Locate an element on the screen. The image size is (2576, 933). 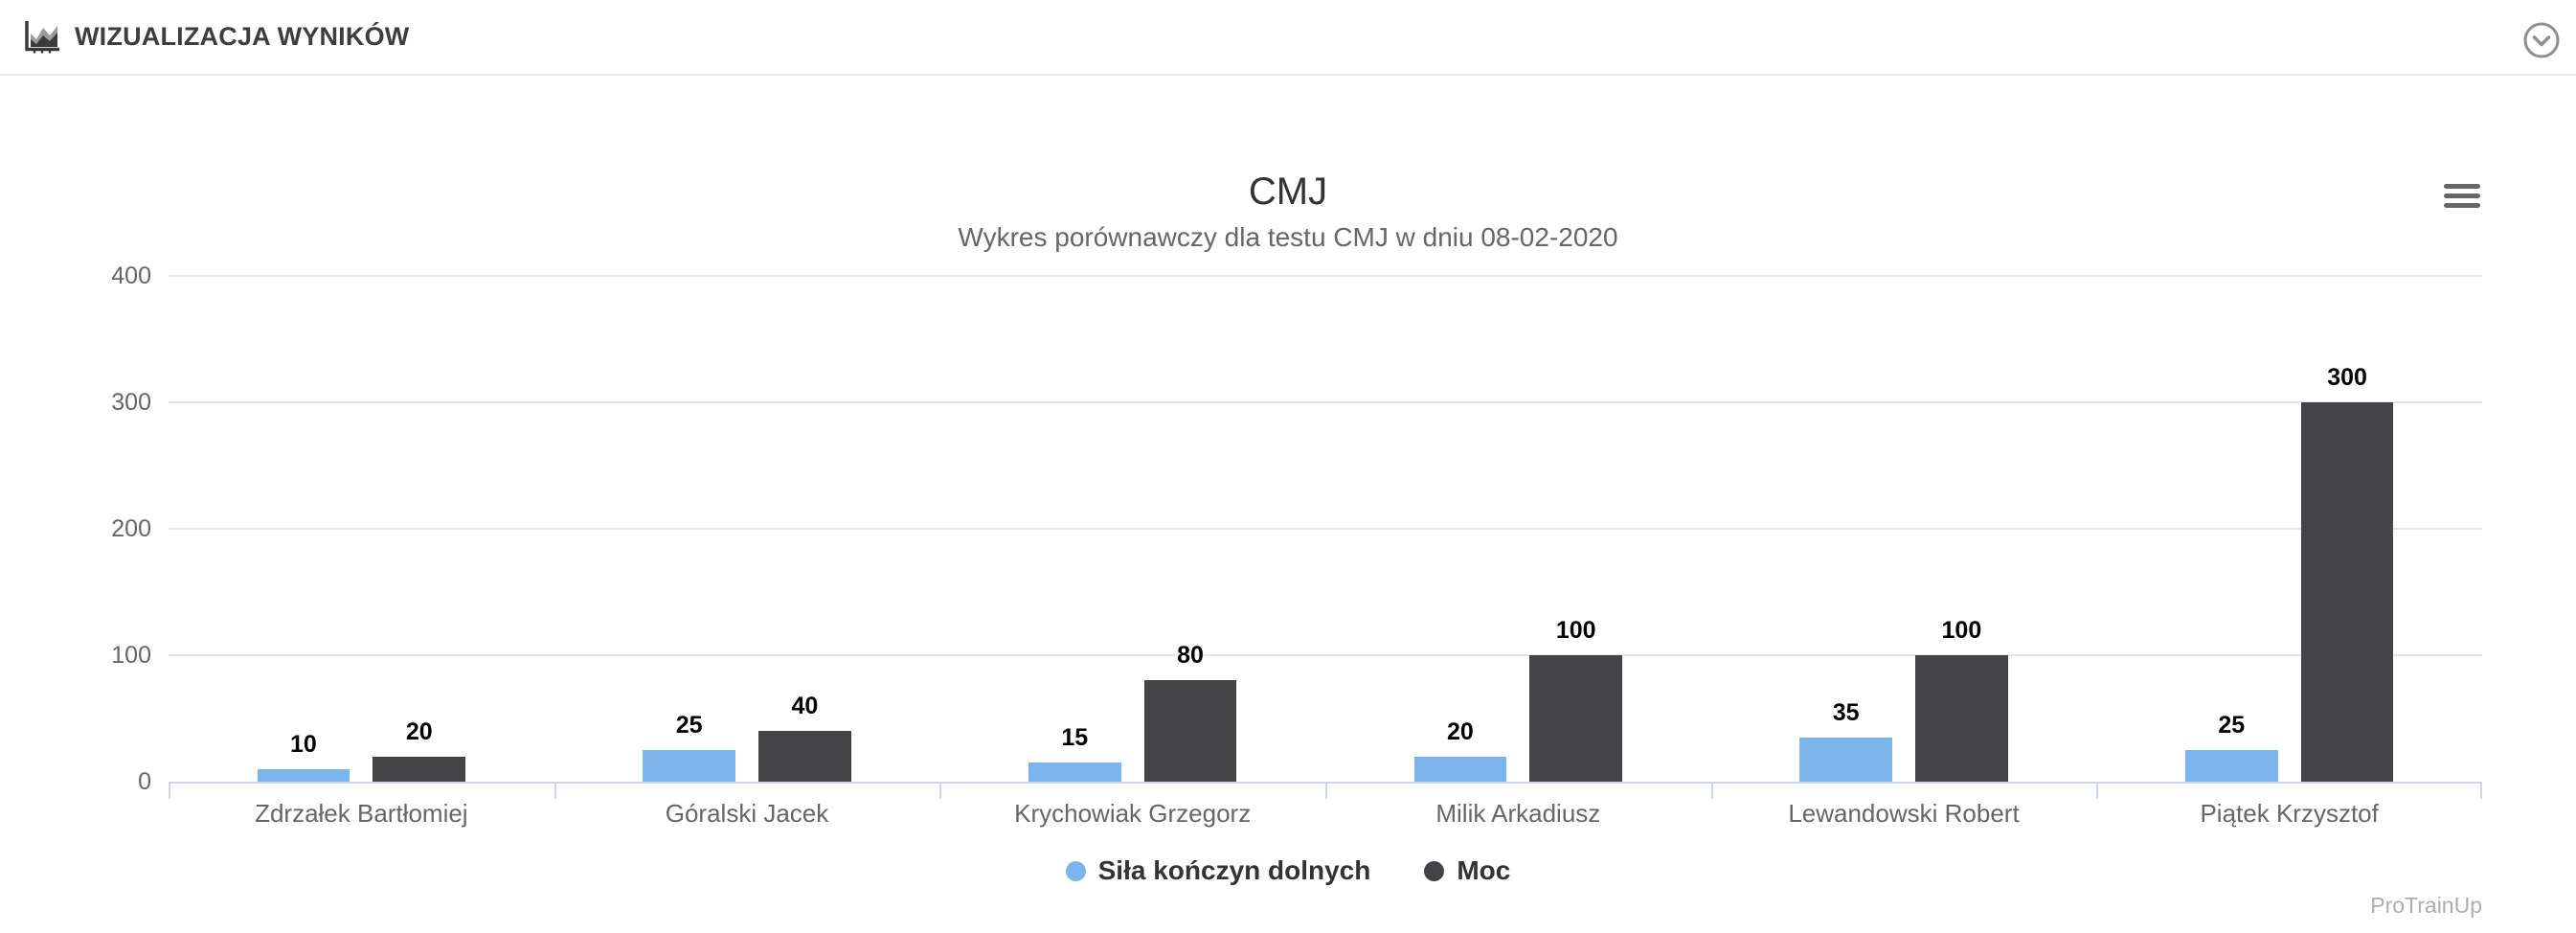
legend-label: Moc is located at coordinates (1484, 870).